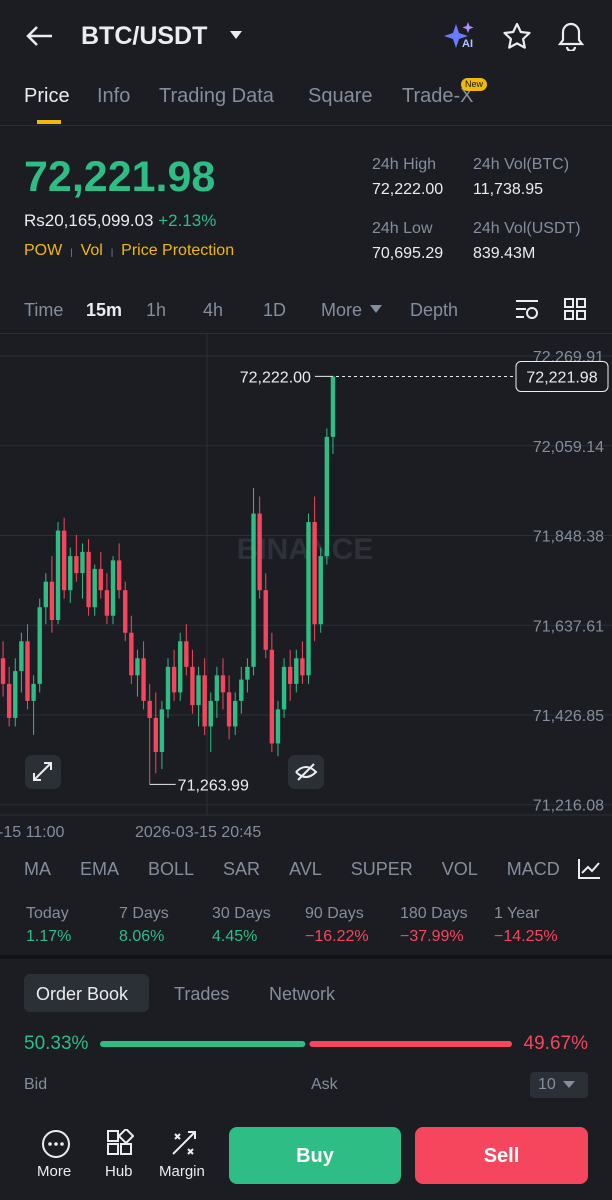  I want to click on stat-label: 24h Vol(USDT), so click(527, 228).